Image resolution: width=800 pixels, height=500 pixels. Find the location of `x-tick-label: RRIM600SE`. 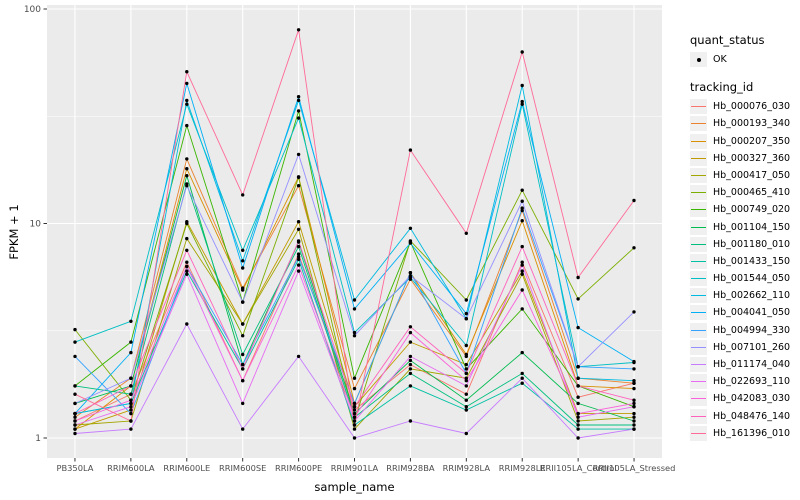

x-tick-label: RRIM600SE is located at coordinates (242, 468).